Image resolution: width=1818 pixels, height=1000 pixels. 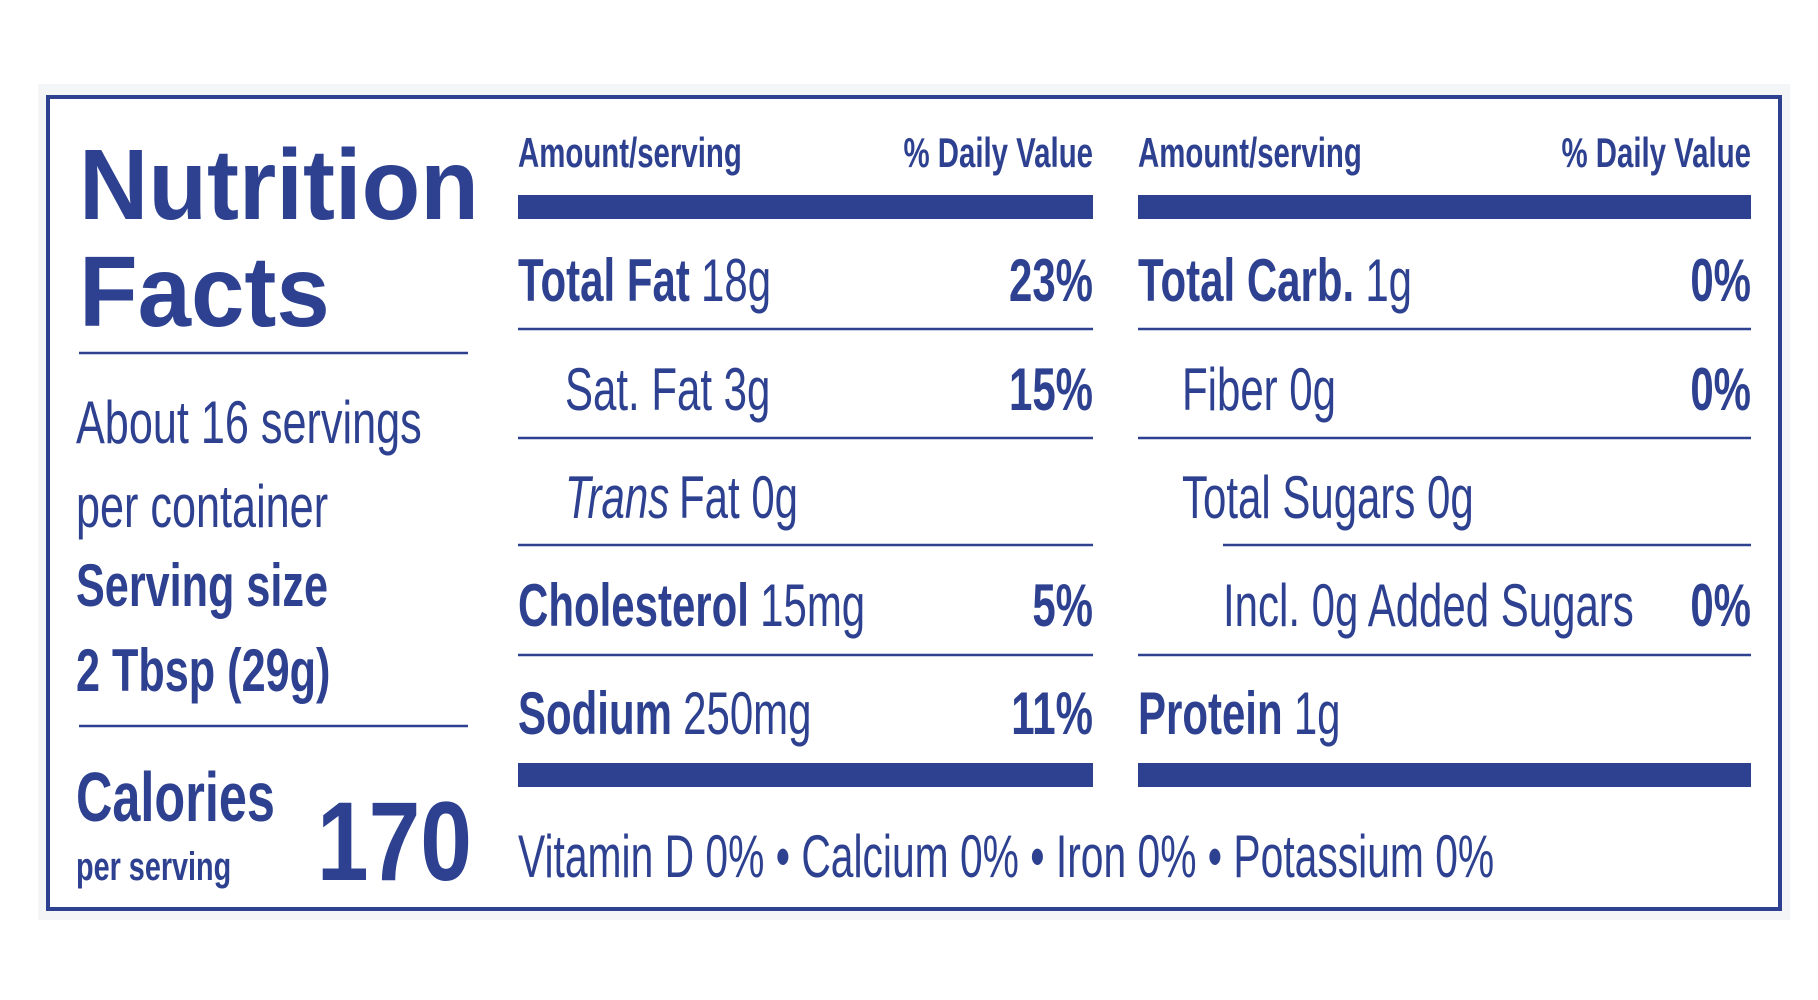 I want to click on calories-value: 170, so click(x=394, y=841).